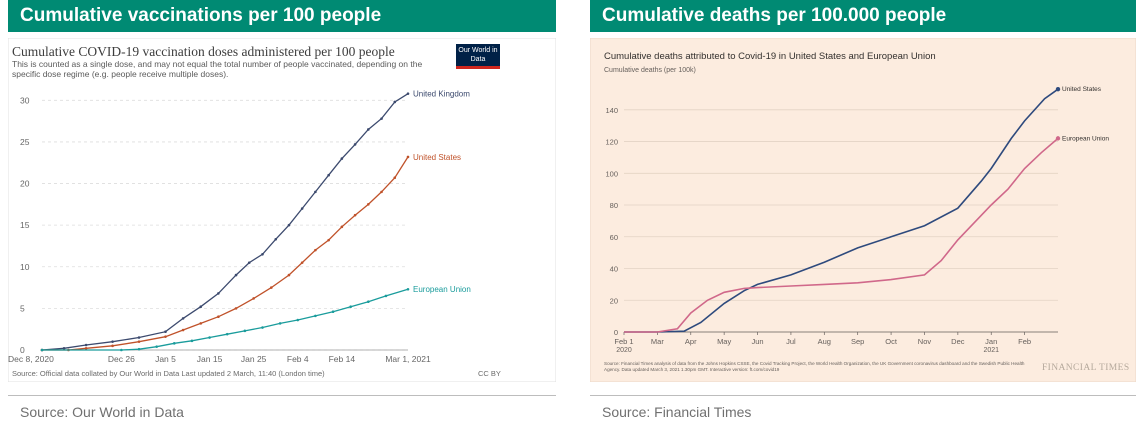  Describe the element at coordinates (857, 341) in the screenshot. I see `x-tick-label: Sep` at that location.